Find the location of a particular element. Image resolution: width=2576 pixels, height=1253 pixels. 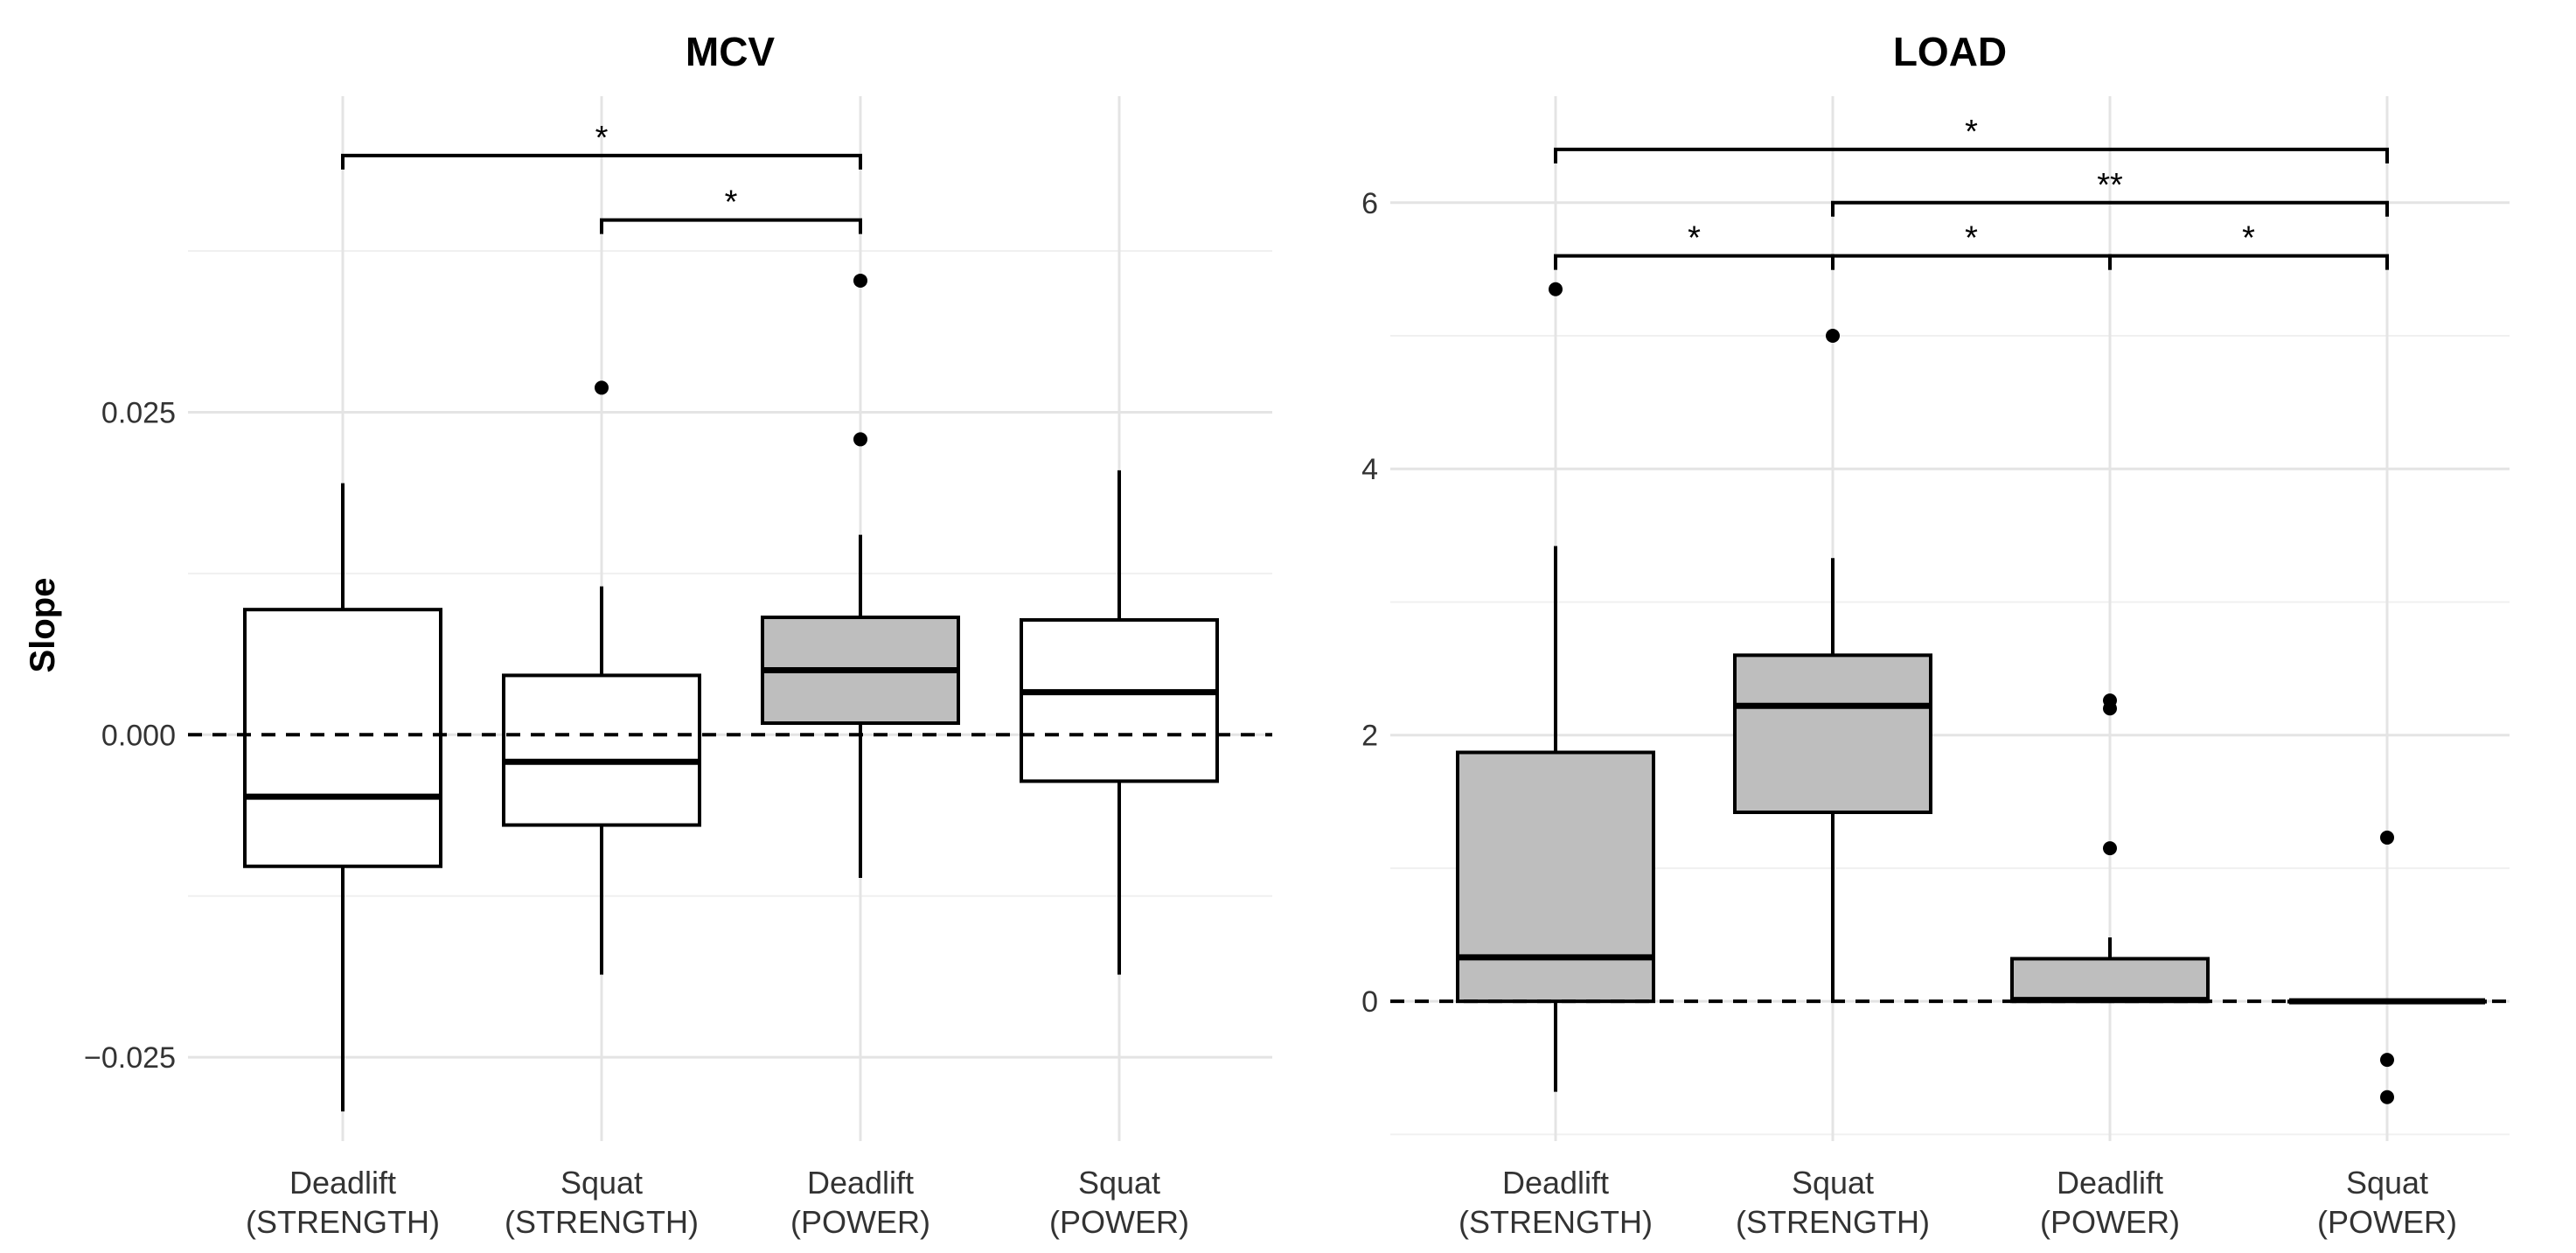

y-axis-label: Slope is located at coordinates (43, 625).